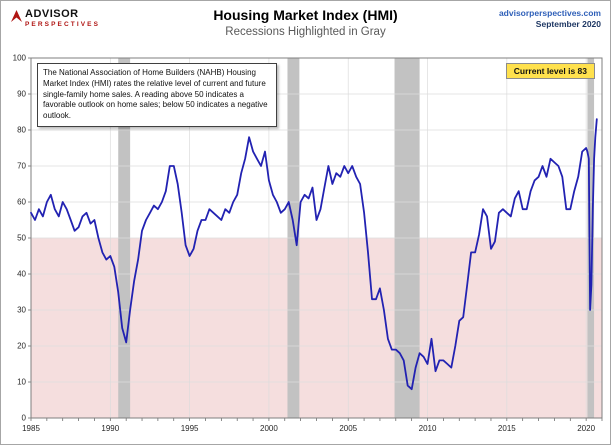 The width and height of the screenshot is (611, 445). I want to click on x-tick-label: 2015, so click(507, 428).